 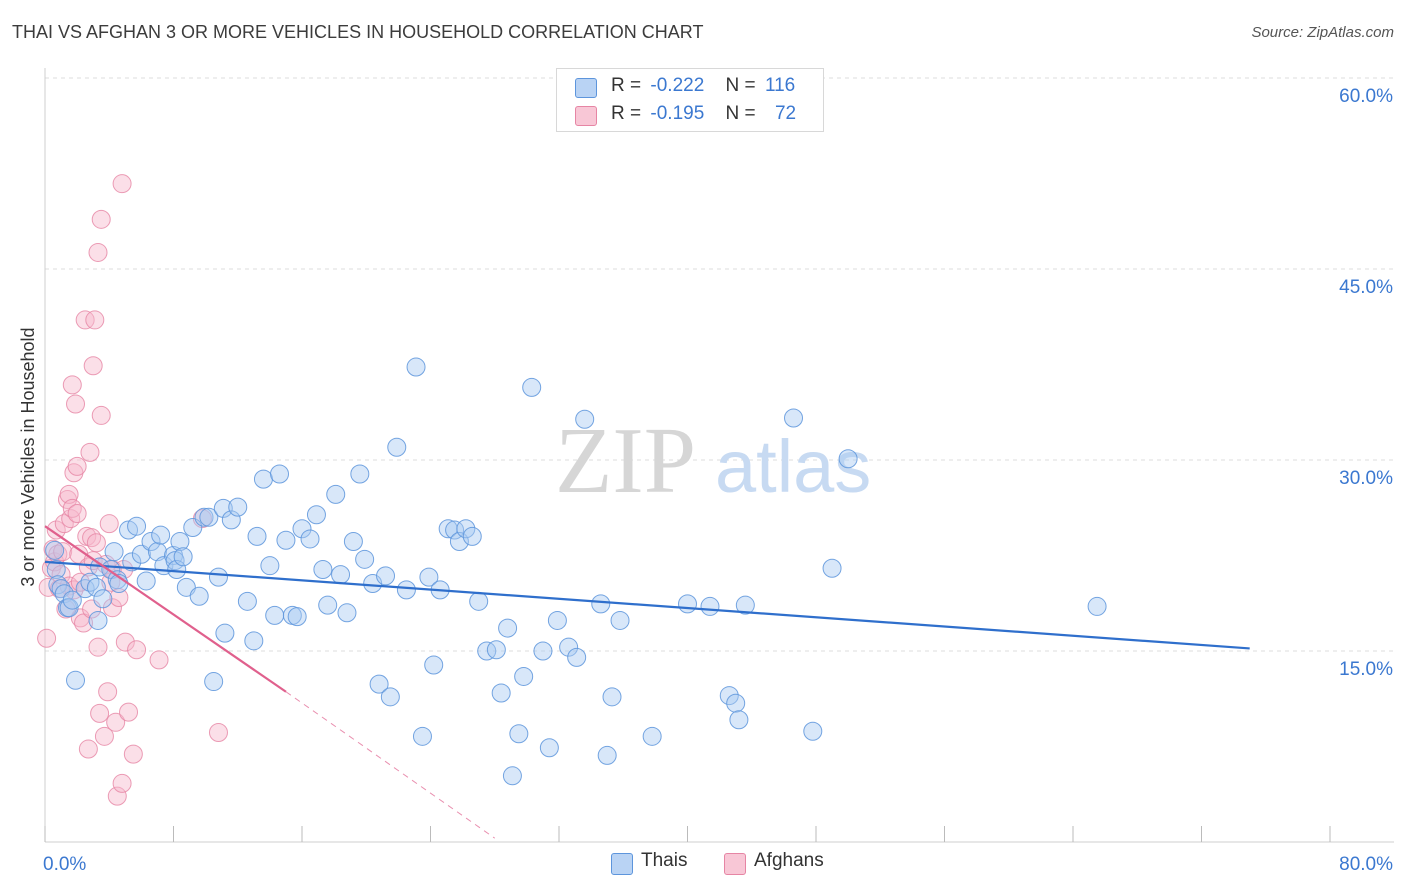 What do you see at coordinates (586, 88) in the screenshot?
I see `thais-swatch` at bounding box center [586, 88].